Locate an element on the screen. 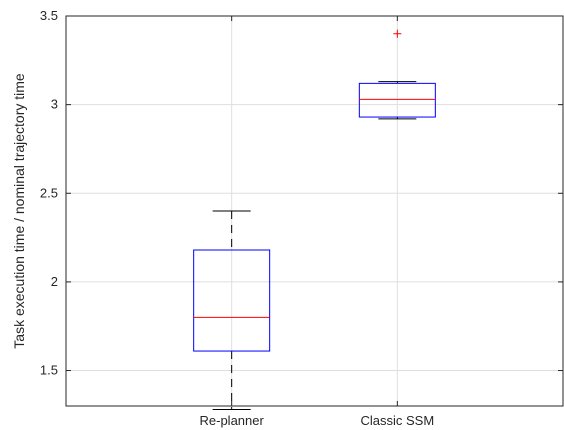 The image size is (564, 430). y-tick-label: 2.5 is located at coordinates (49, 192).